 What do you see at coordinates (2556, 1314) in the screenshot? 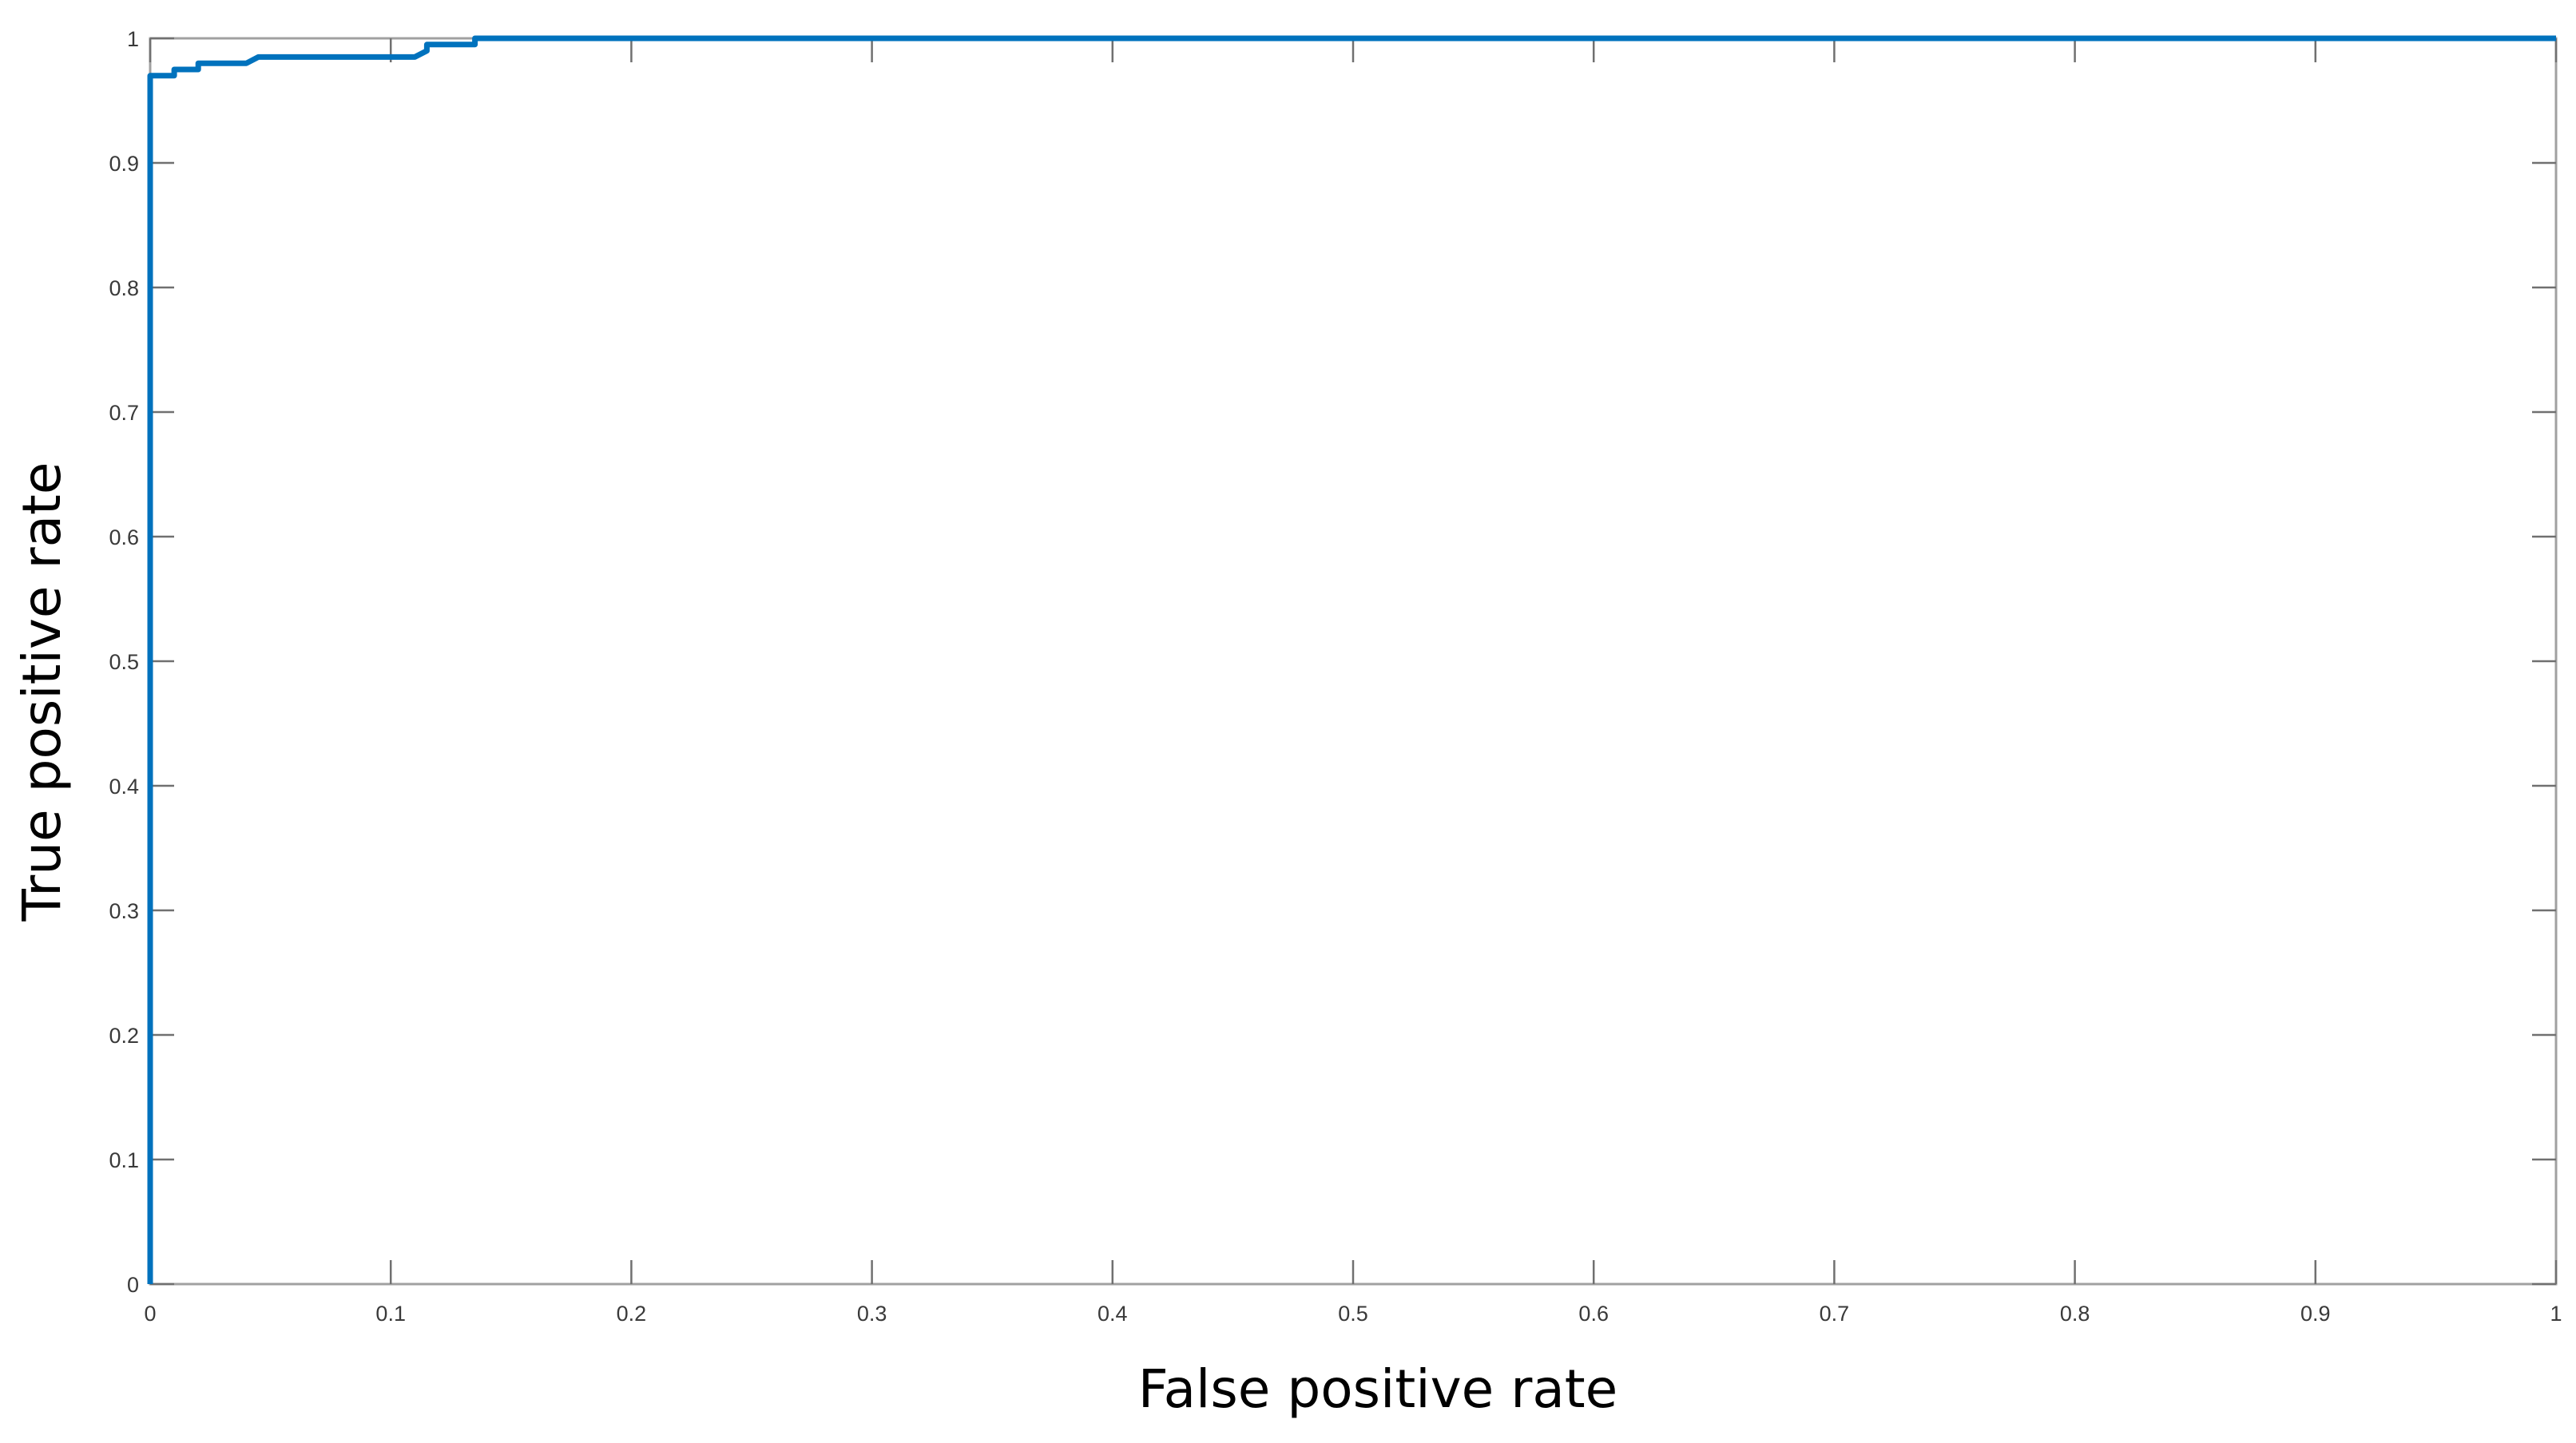
I see `x-tick-label: 1` at bounding box center [2556, 1314].